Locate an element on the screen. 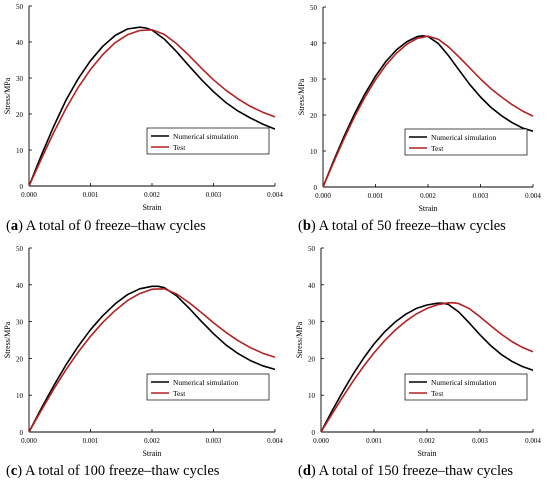 The height and width of the screenshot is (488, 550). caption-letter: a is located at coordinates (14, 226).